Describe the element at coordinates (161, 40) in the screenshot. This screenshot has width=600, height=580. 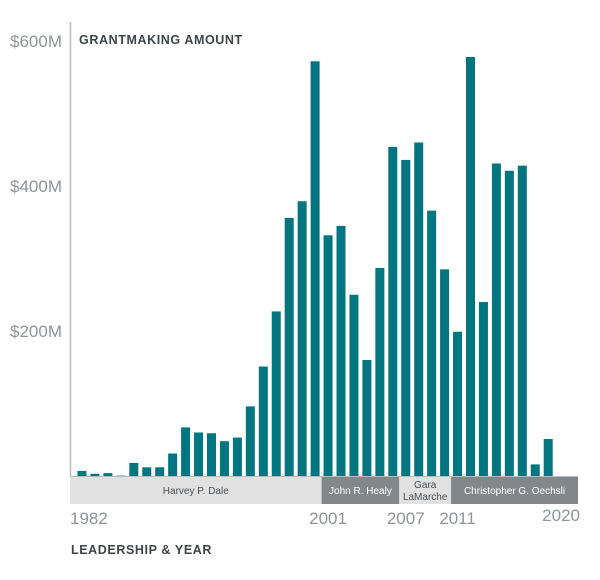
I see `chart-title: GRANTMAKING AMOUNT` at that location.